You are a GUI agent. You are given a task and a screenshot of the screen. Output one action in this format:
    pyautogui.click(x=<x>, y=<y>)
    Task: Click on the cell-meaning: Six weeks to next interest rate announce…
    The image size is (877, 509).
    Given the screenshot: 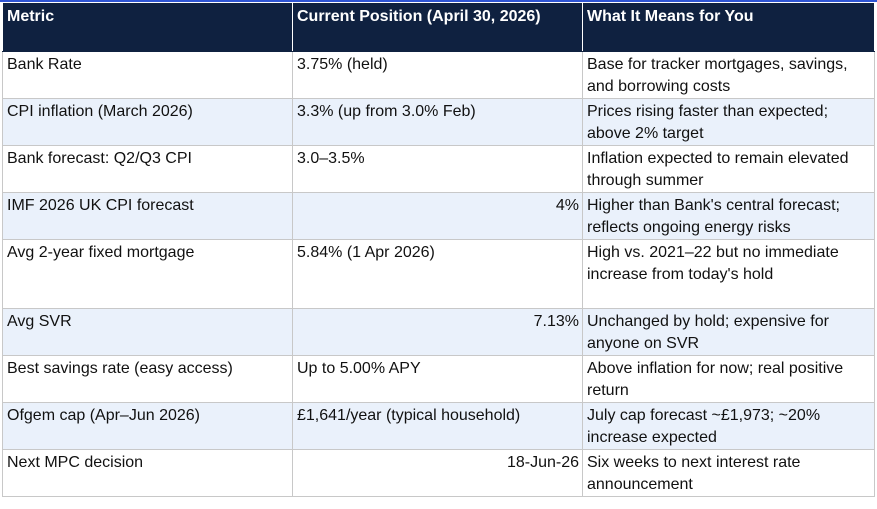 What is the action you would take?
    pyautogui.click(x=728, y=473)
    